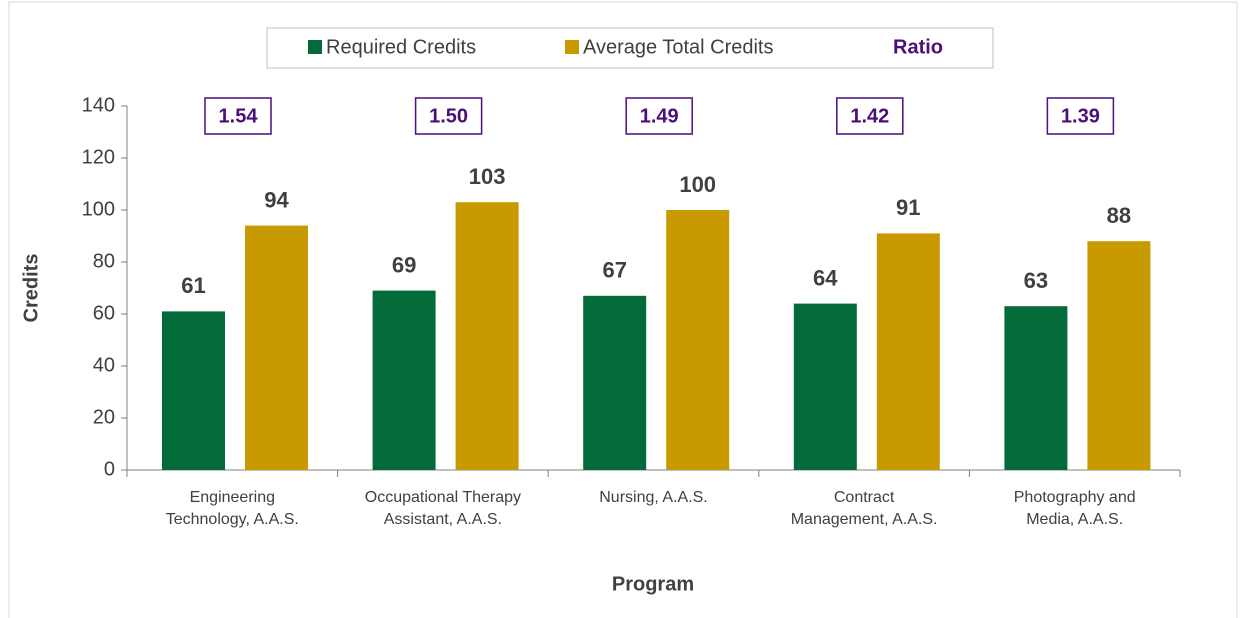  What do you see at coordinates (678, 47) in the screenshot?
I see `legend-label: Average Total Credits` at bounding box center [678, 47].